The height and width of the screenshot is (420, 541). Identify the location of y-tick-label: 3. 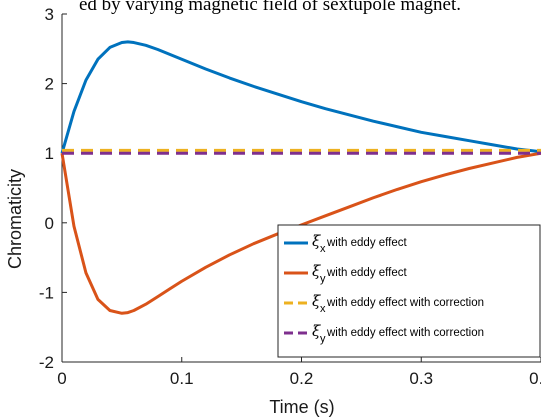
(49, 14).